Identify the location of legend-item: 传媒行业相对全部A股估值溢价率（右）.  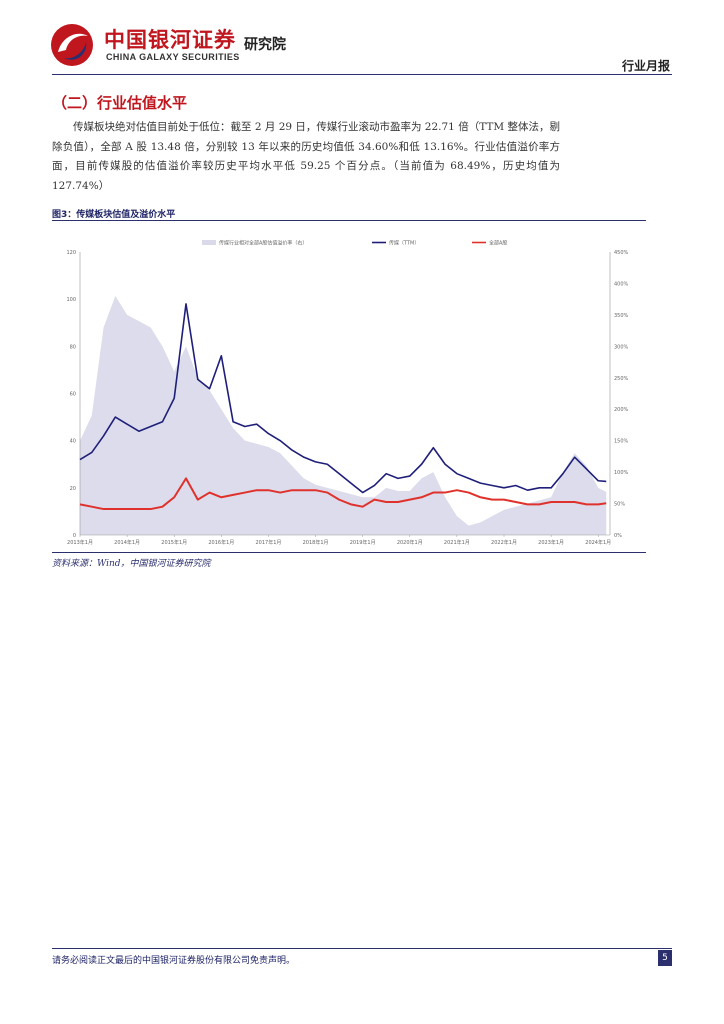
(254, 243).